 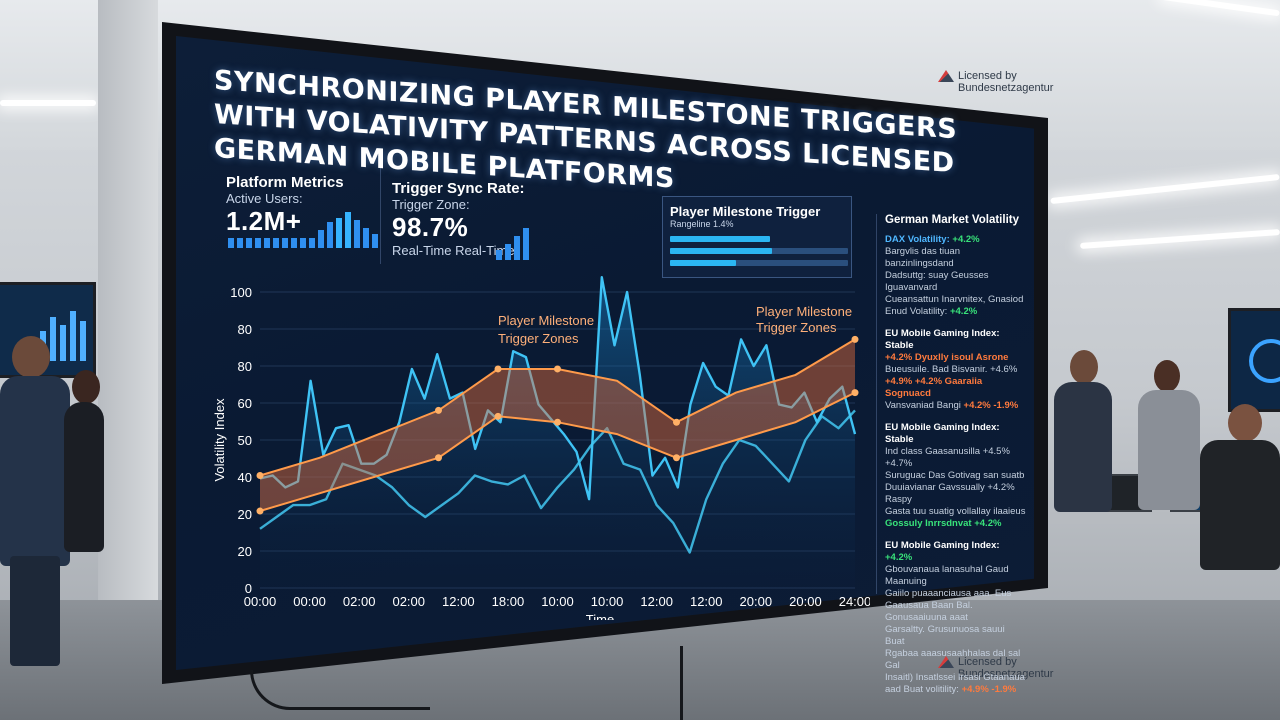 What do you see at coordinates (303, 230) in the screenshot?
I see `active-users-mini-chart` at bounding box center [303, 230].